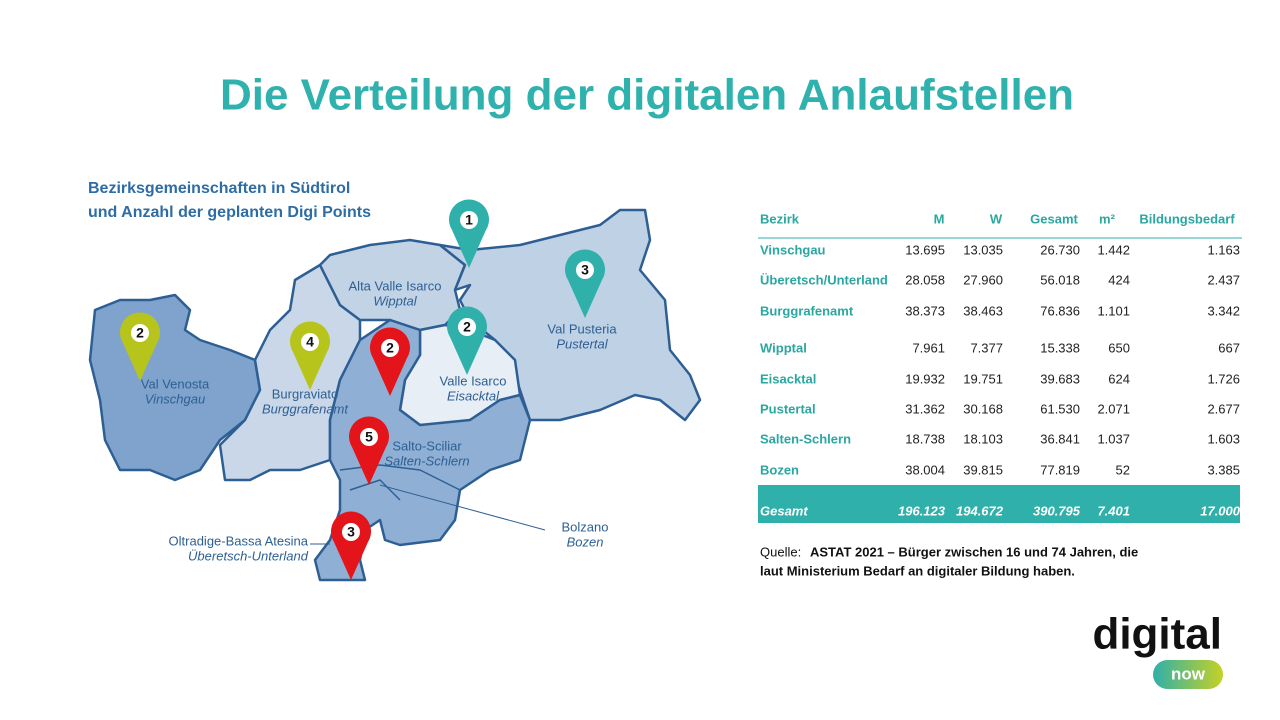 This screenshot has height=720, width=1280. Describe the element at coordinates (1060, 279) in the screenshot. I see `cell: 56.018` at that location.